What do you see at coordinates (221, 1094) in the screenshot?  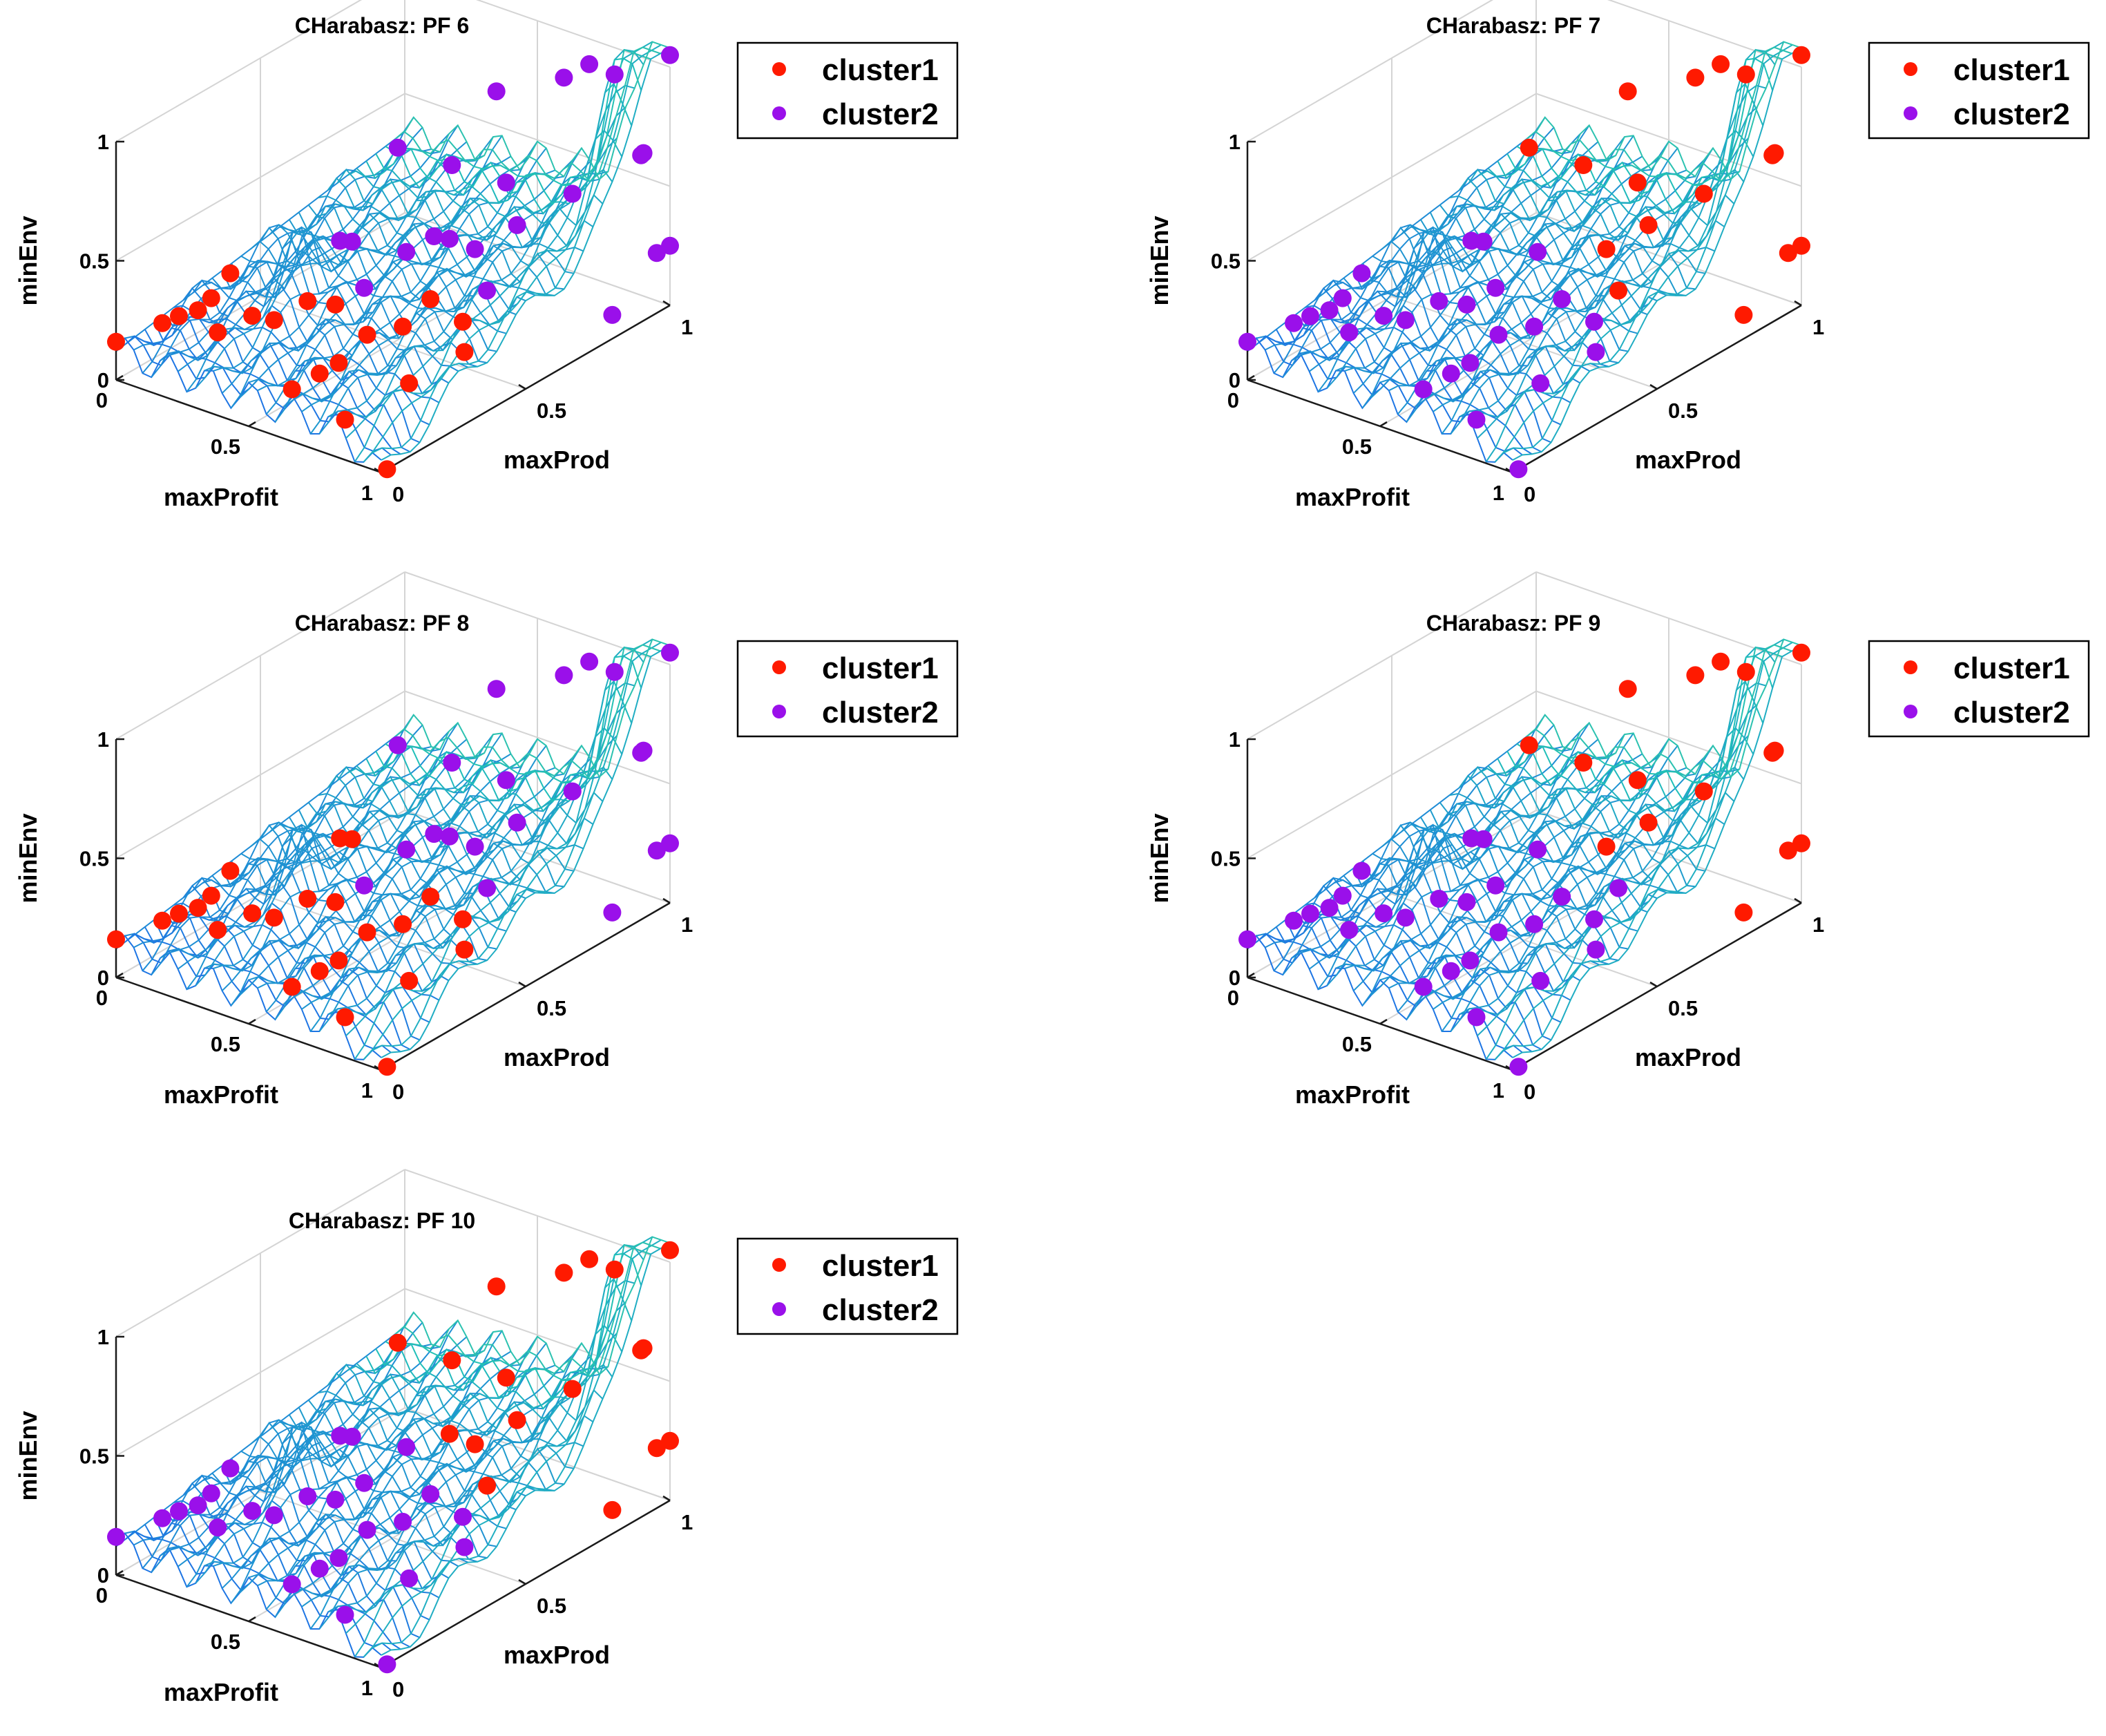 I see `x-axis-label: maxProfit` at bounding box center [221, 1094].